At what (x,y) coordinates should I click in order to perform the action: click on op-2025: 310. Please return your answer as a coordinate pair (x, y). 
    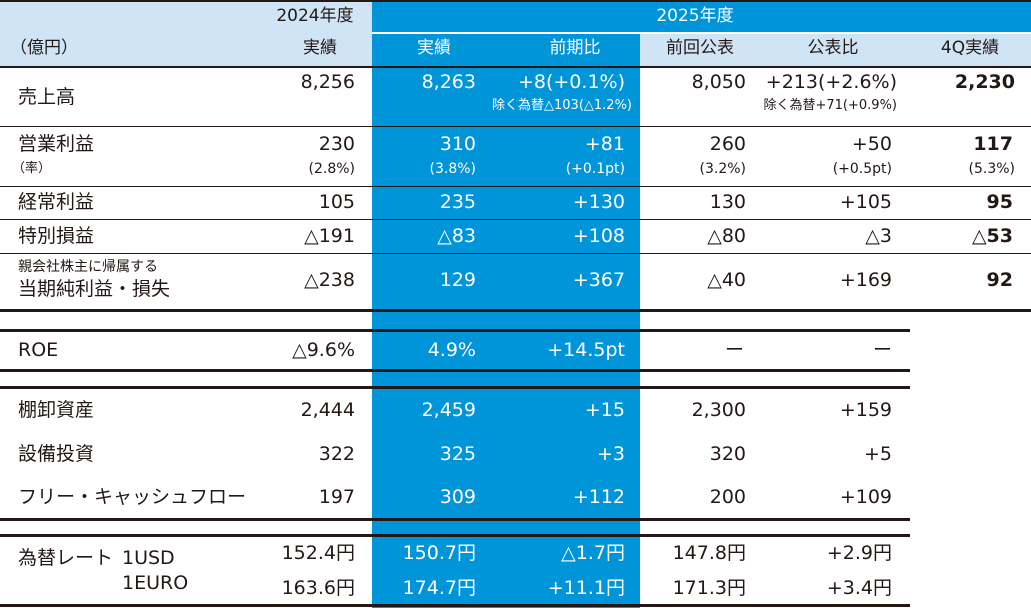
    Looking at the image, I should click on (457, 144).